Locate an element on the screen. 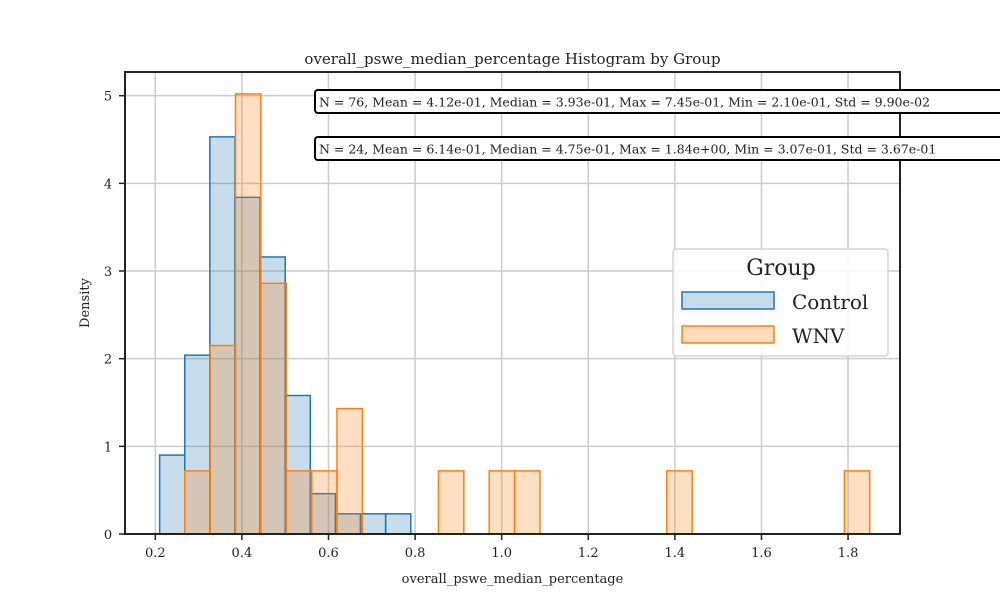 The width and height of the screenshot is (1000, 600). x-tick-label: 0.4 is located at coordinates (242, 553).